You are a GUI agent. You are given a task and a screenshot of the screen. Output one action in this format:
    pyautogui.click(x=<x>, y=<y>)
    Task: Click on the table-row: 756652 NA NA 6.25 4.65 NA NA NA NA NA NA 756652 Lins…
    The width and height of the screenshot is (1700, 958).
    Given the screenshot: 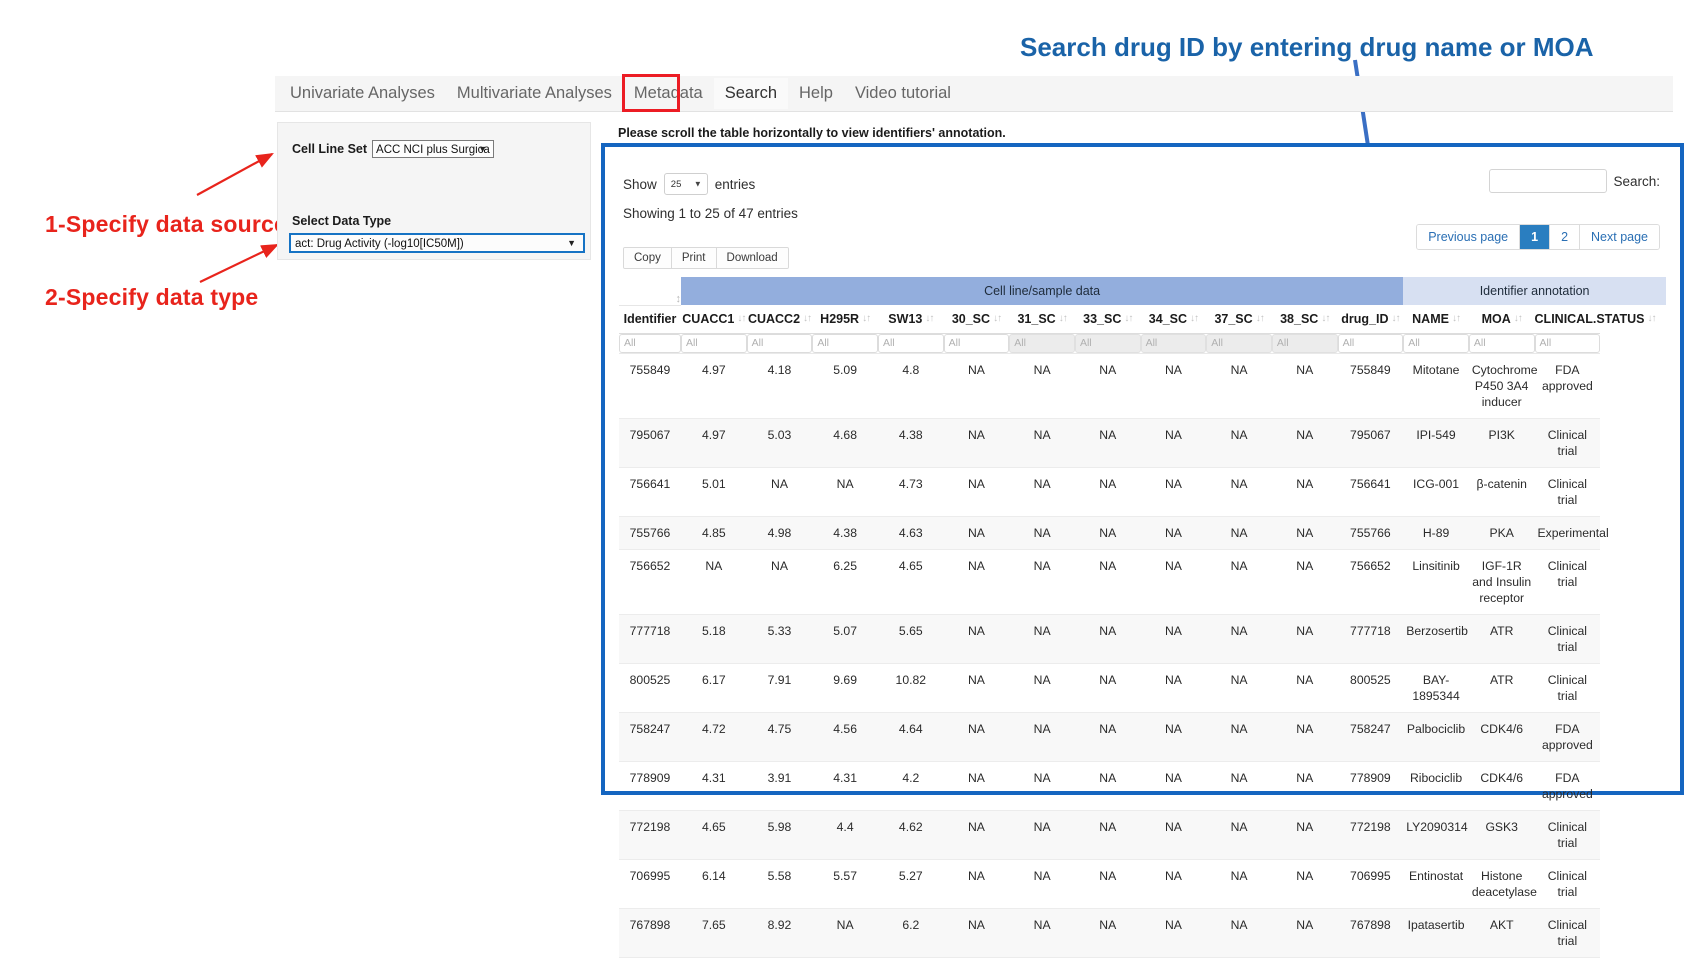 What is the action you would take?
    pyautogui.click(x=1142, y=582)
    